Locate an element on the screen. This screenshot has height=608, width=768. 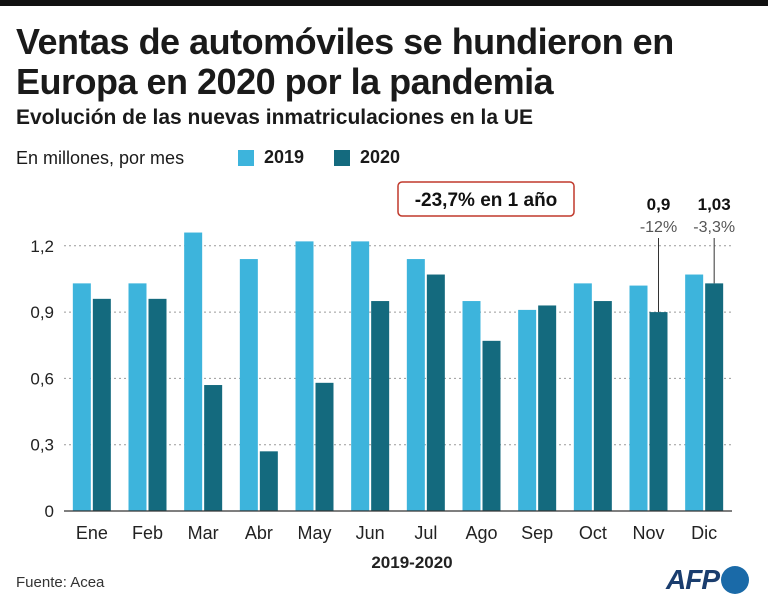
x-tick-label: Oct is located at coordinates (593, 533).